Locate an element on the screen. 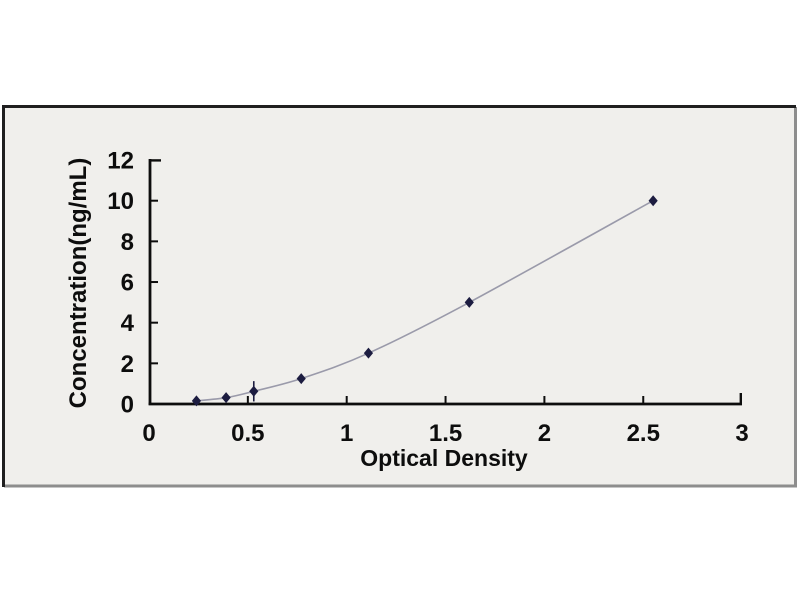 Image resolution: width=800 pixels, height=605 pixels. x-tick-label: 2 is located at coordinates (544, 433).